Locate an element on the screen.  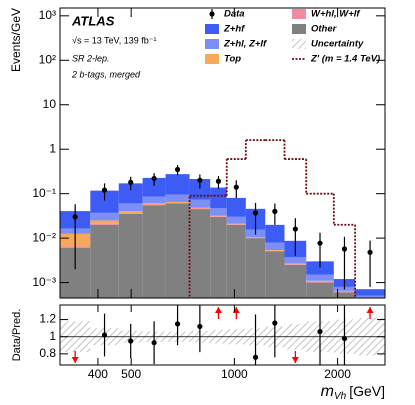
ratio-y-tick-label: 1.2 is located at coordinates (47, 319).